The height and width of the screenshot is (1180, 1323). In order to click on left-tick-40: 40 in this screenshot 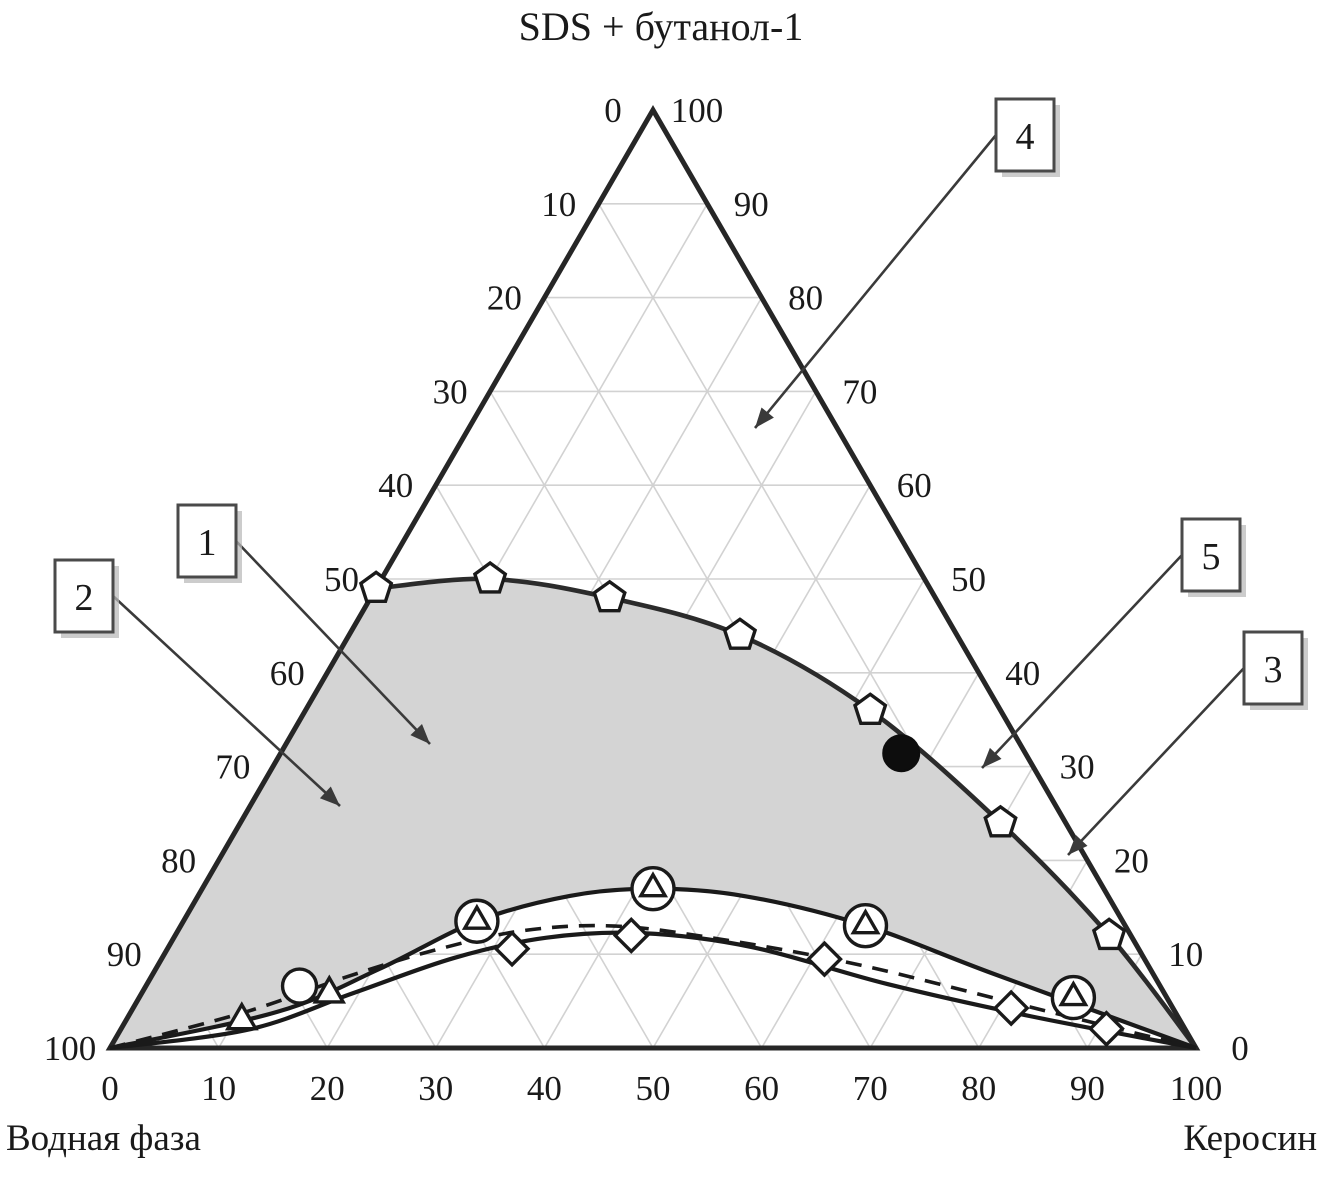, I will do `click(395, 485)`.